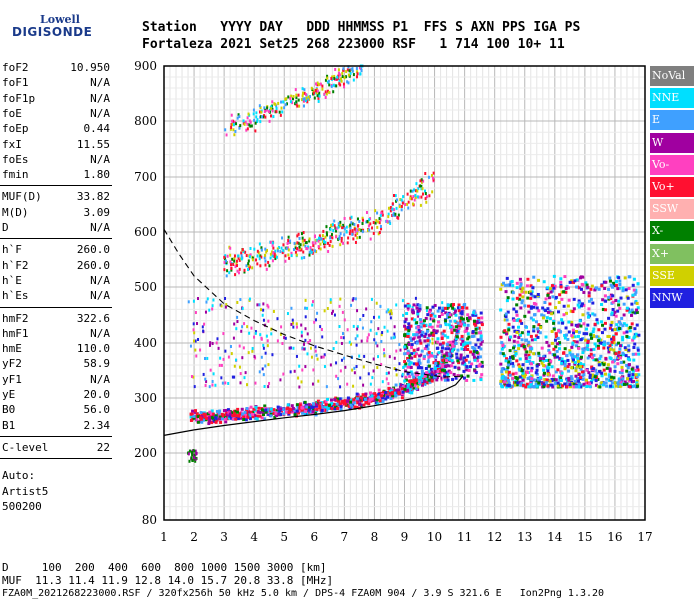 Image resolution: width=700 pixels, height=600 pixels. I want to click on param-row-he: h`E N/A, so click(56, 280).